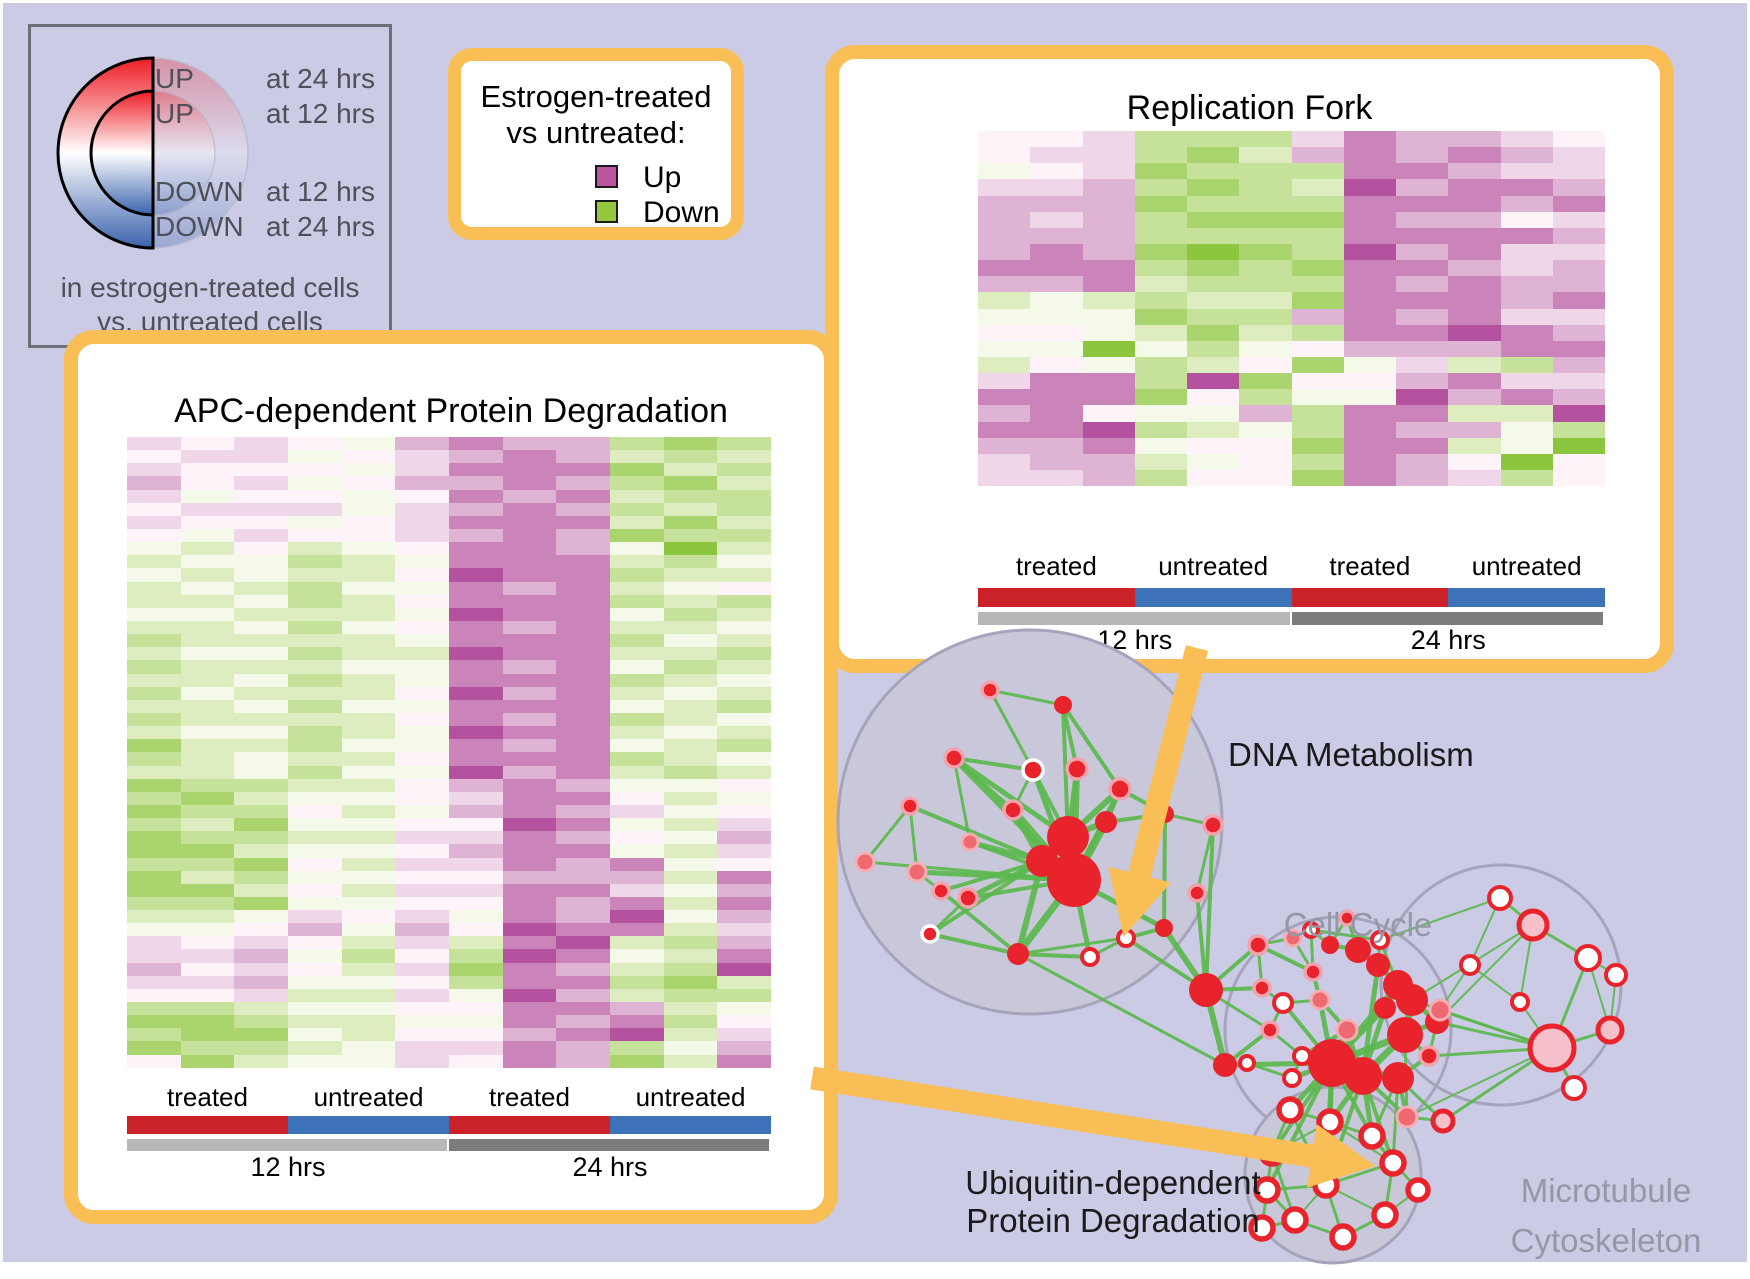  What do you see at coordinates (609, 1145) in the screenshot?
I see `time-bar-24hrs` at bounding box center [609, 1145].